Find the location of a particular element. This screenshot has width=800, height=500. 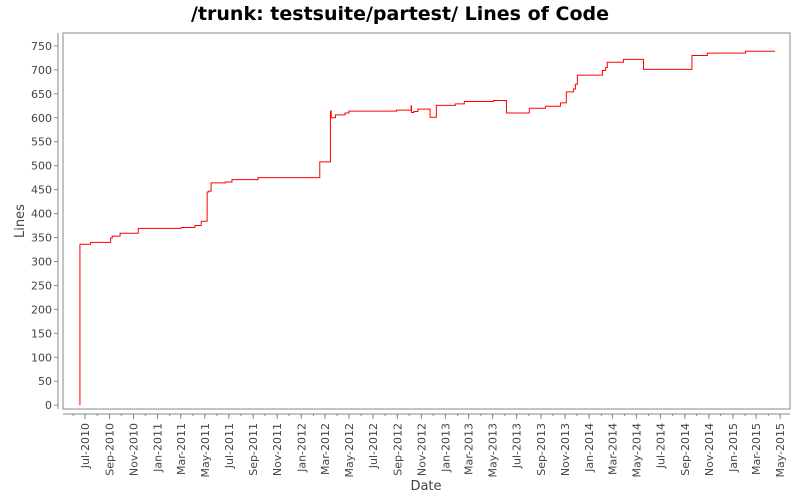

x-tick-label: Jul-2010 is located at coordinates (85, 446).